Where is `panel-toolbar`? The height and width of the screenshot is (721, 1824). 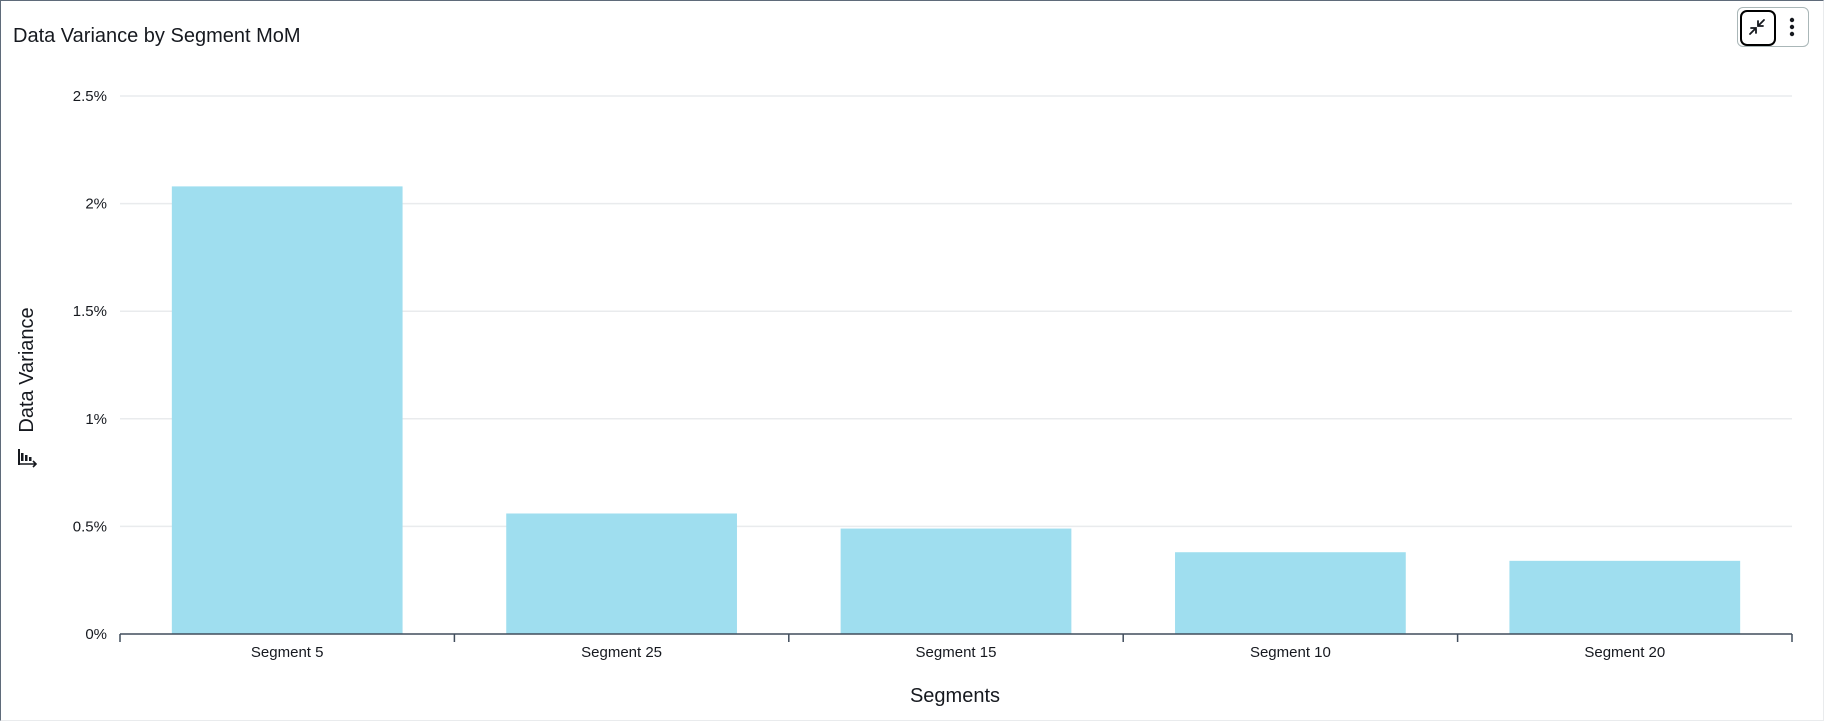
panel-toolbar is located at coordinates (1773, 27).